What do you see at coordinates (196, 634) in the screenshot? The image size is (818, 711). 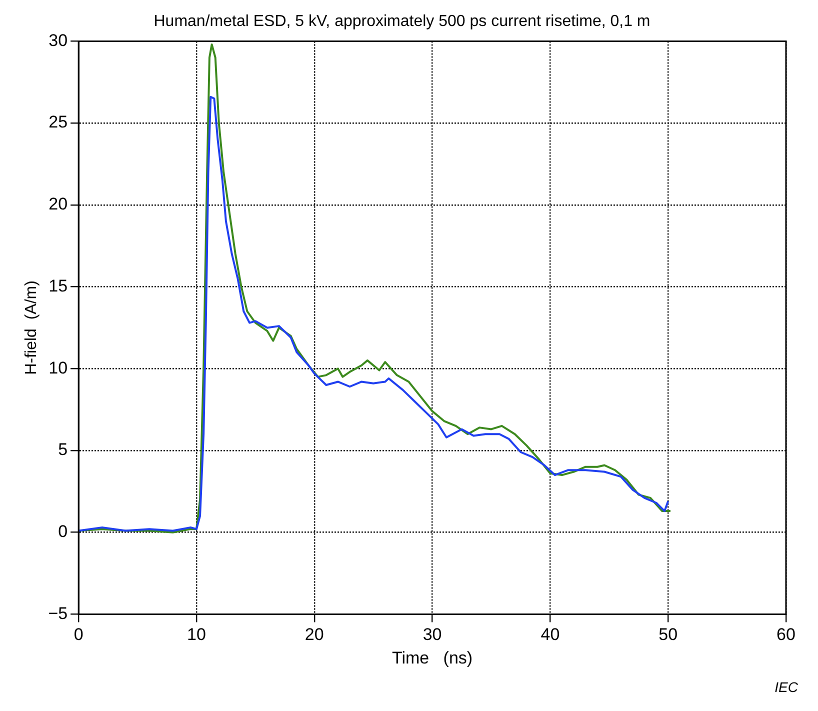 I see `x-tick-label: 10` at bounding box center [196, 634].